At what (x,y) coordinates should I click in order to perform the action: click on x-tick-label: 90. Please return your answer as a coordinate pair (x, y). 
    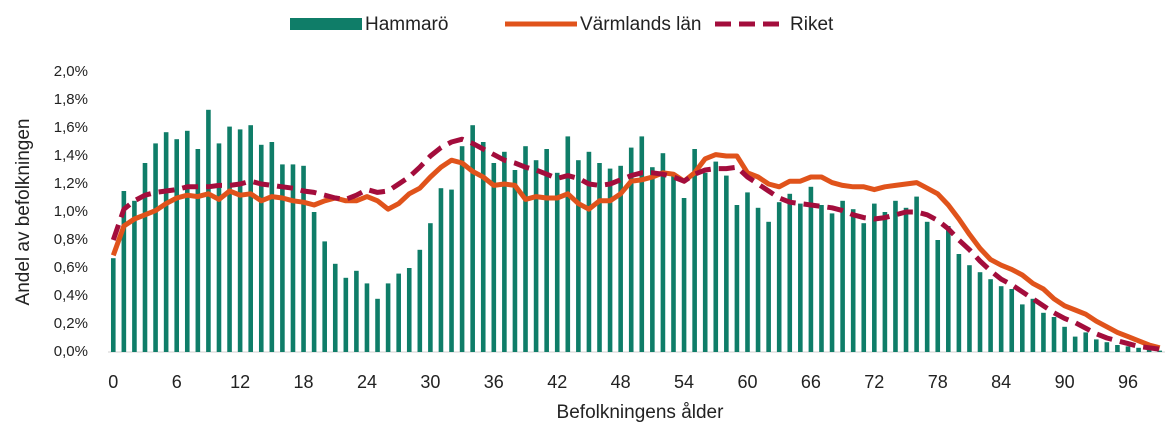
    Looking at the image, I should click on (1065, 382).